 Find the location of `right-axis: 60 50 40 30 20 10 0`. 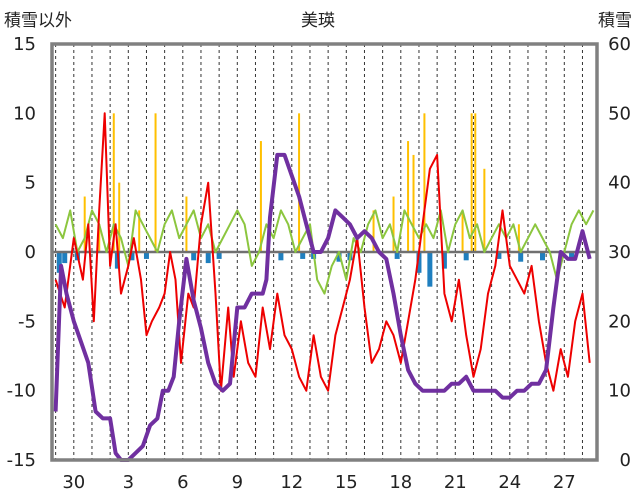

right-axis: 60 50 40 30 20 10 0 is located at coordinates (619, 252).